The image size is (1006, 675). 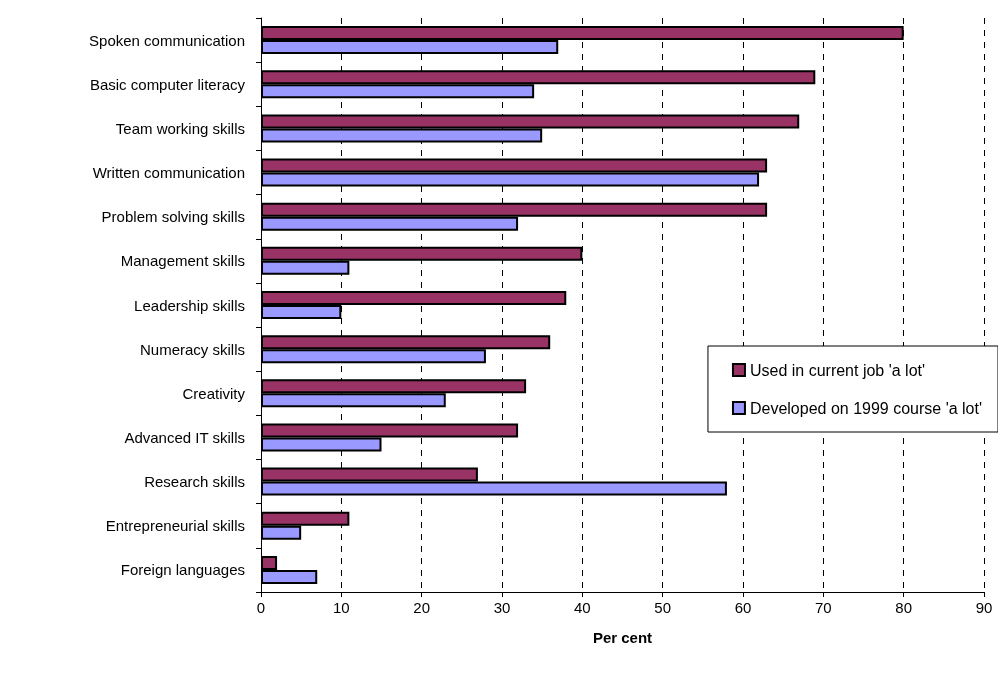 I want to click on x-tick-label: 10, so click(x=341, y=607).